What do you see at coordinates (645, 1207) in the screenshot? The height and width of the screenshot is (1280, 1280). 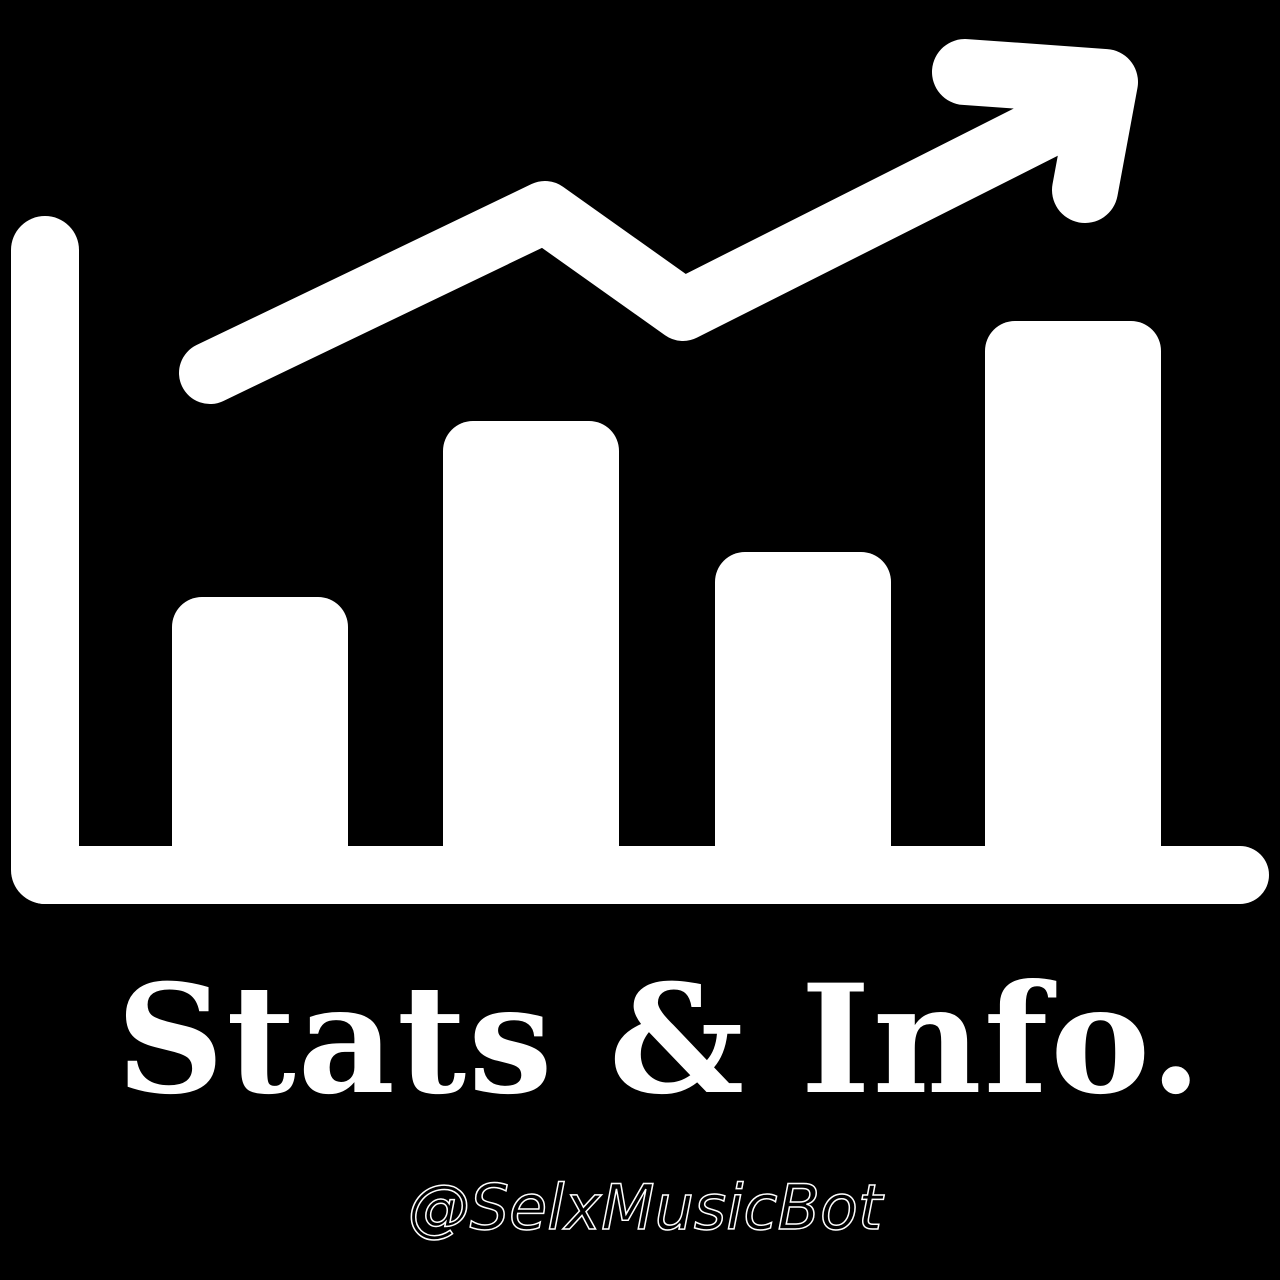 I see `bot-handle: @SelxMusicBot` at bounding box center [645, 1207].